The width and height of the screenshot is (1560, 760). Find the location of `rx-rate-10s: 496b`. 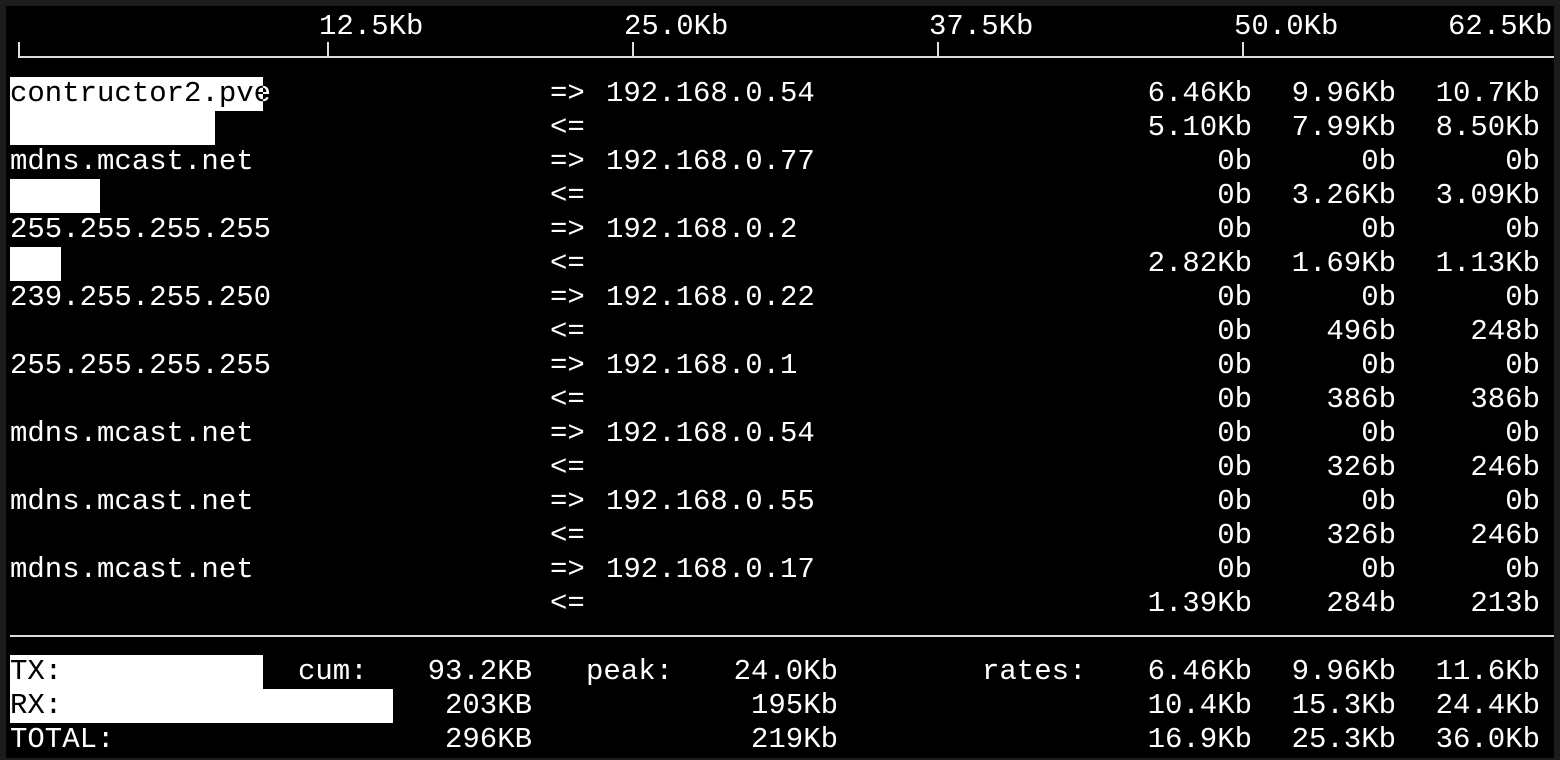

rx-rate-10s: 496b is located at coordinates (1361, 331).